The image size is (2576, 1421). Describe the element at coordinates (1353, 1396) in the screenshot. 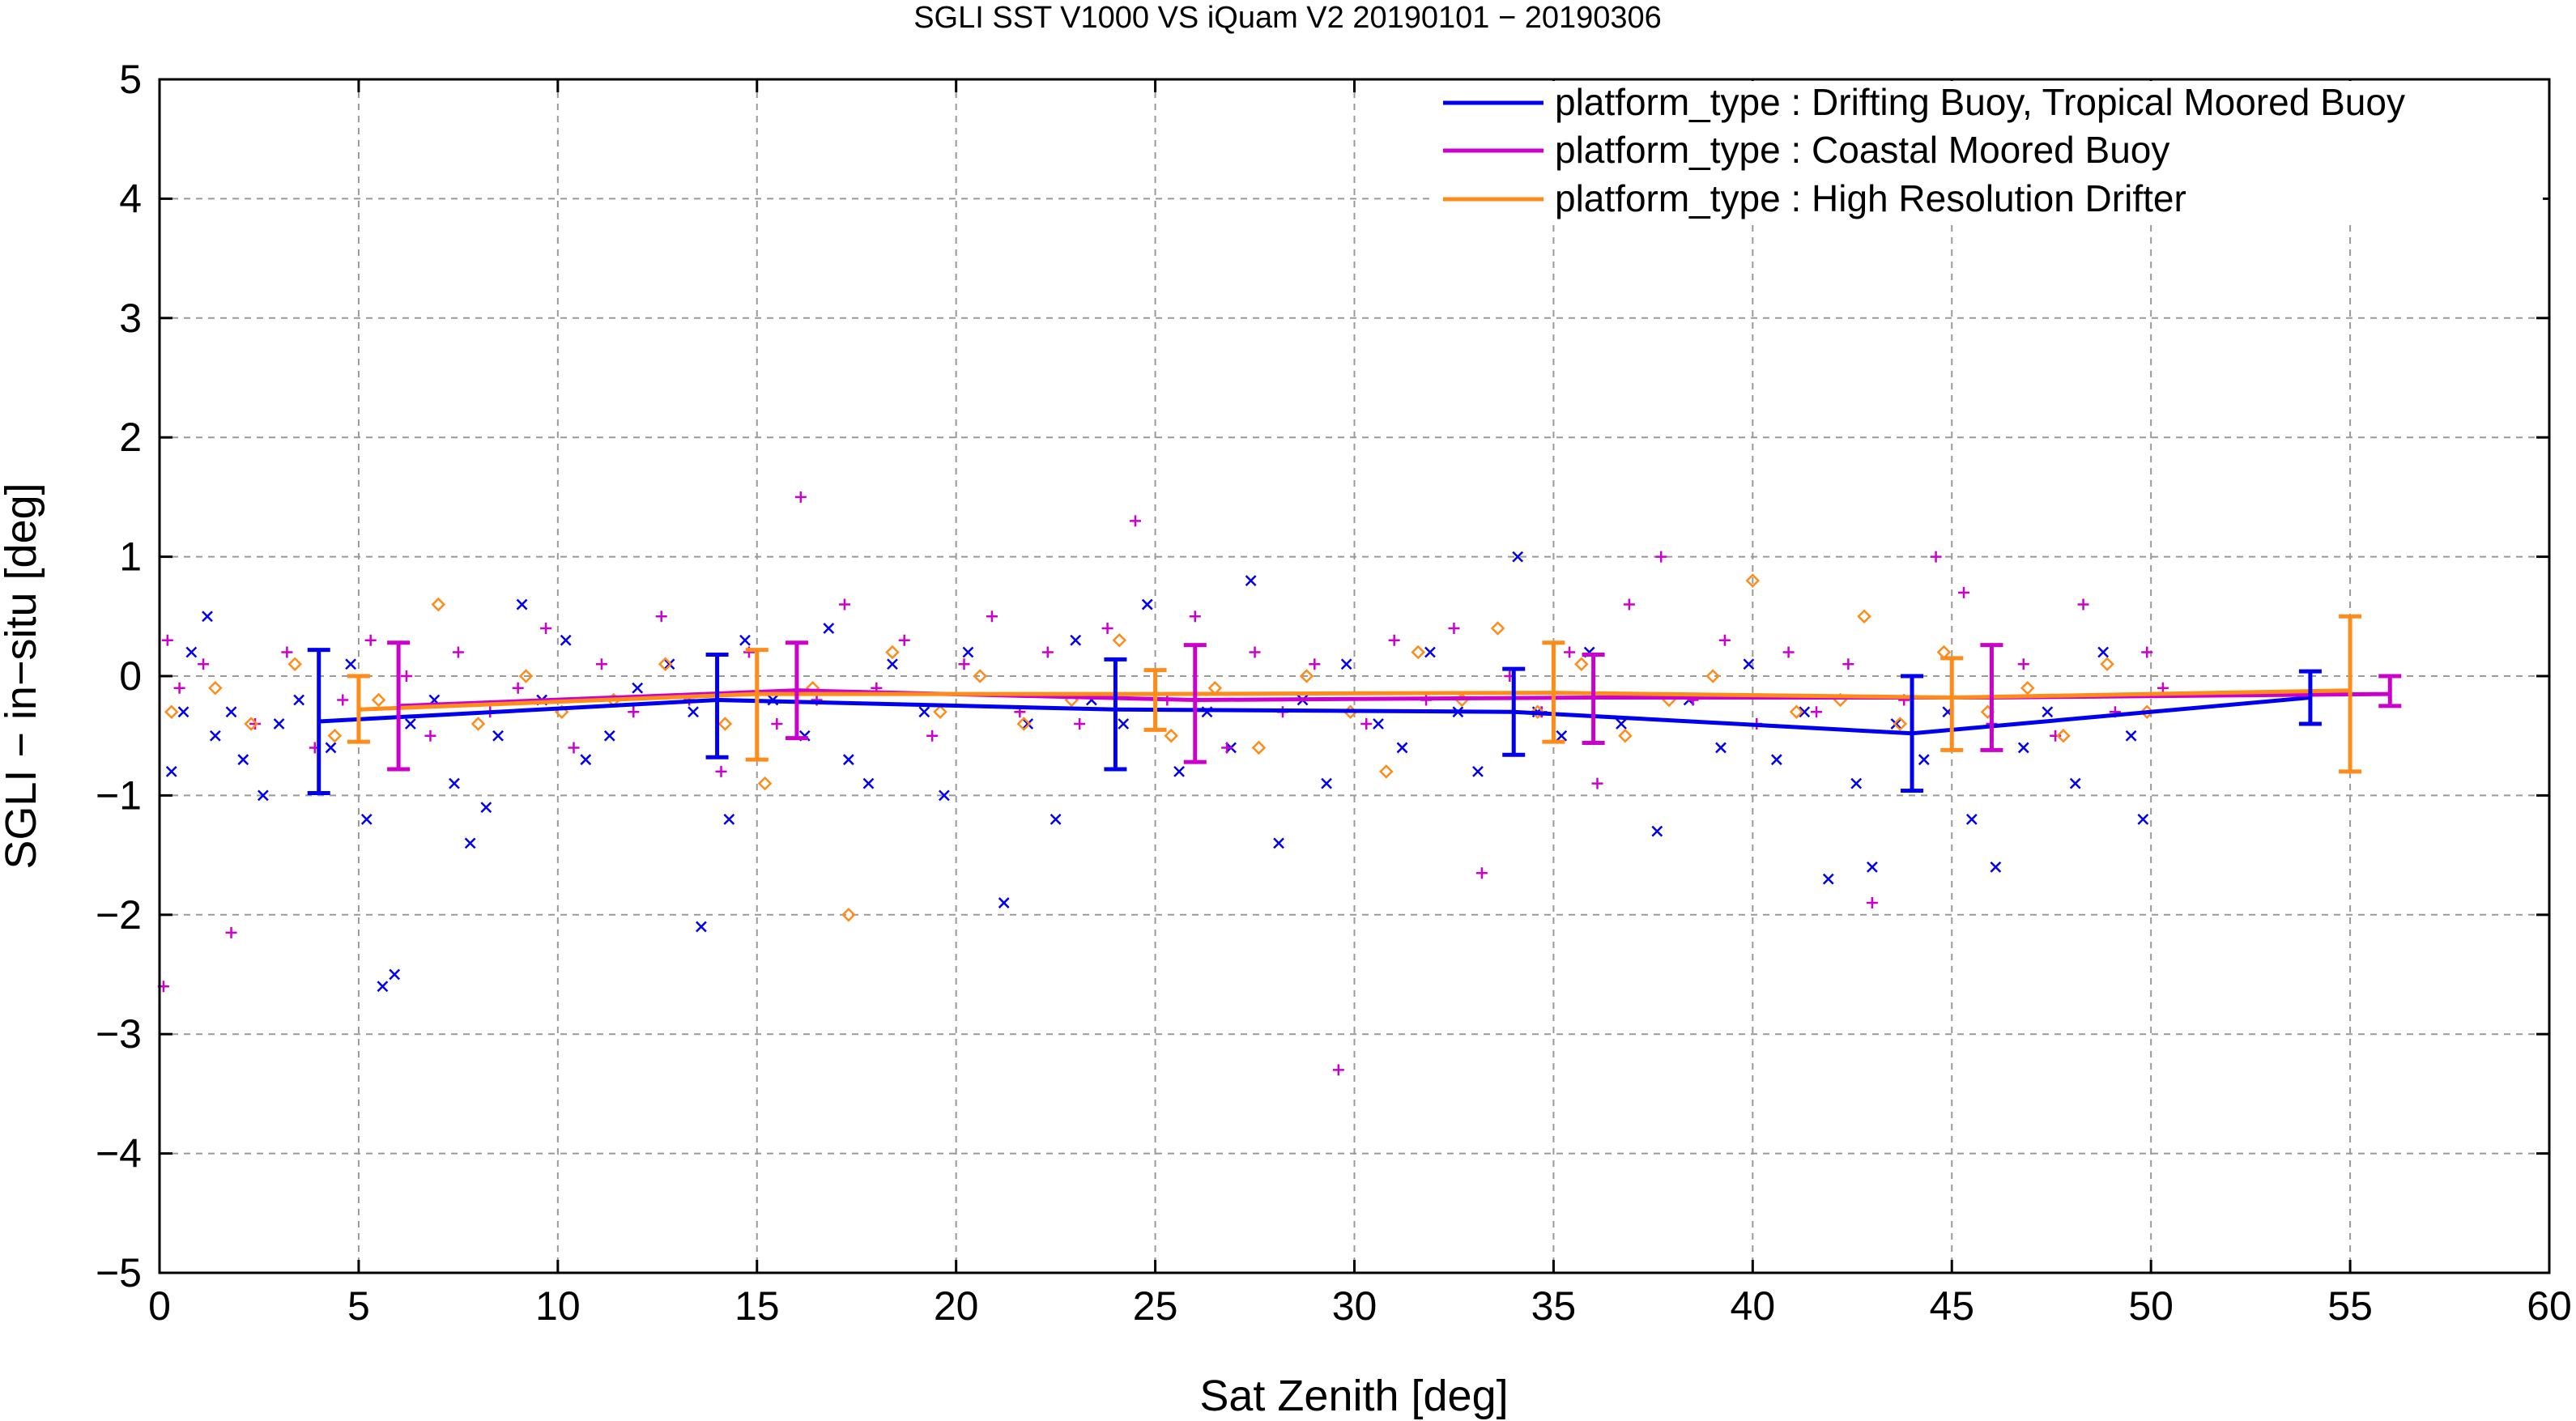

I see `x-axis-label: Sat Zenith [deg]` at that location.